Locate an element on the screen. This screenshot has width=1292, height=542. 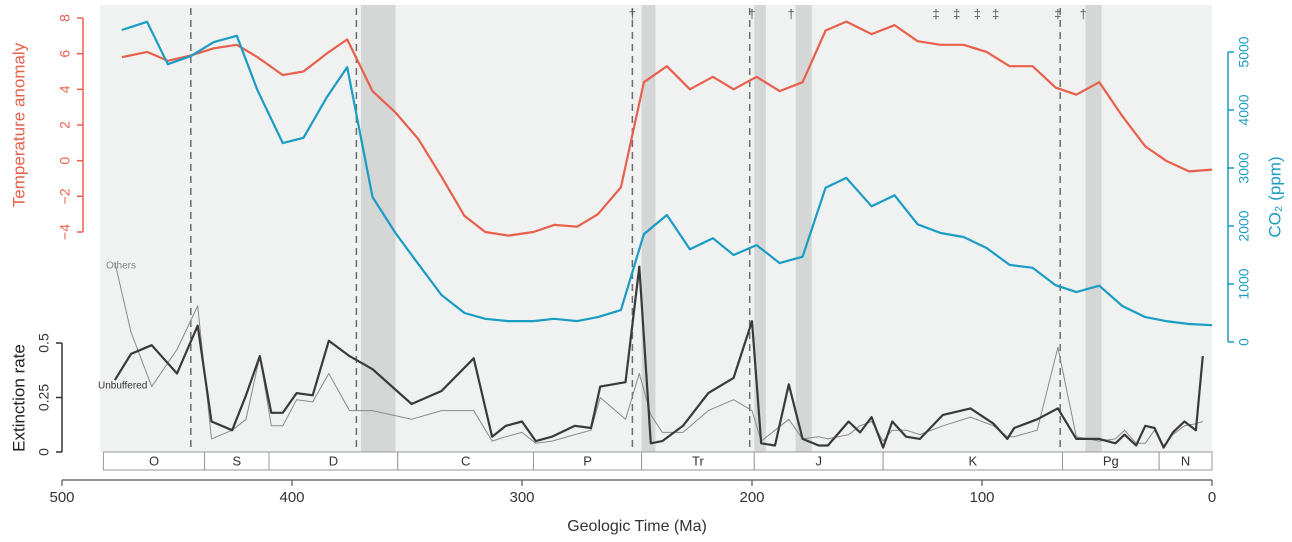
extinction-axis-label: Extinction rate is located at coordinates (18, 398).